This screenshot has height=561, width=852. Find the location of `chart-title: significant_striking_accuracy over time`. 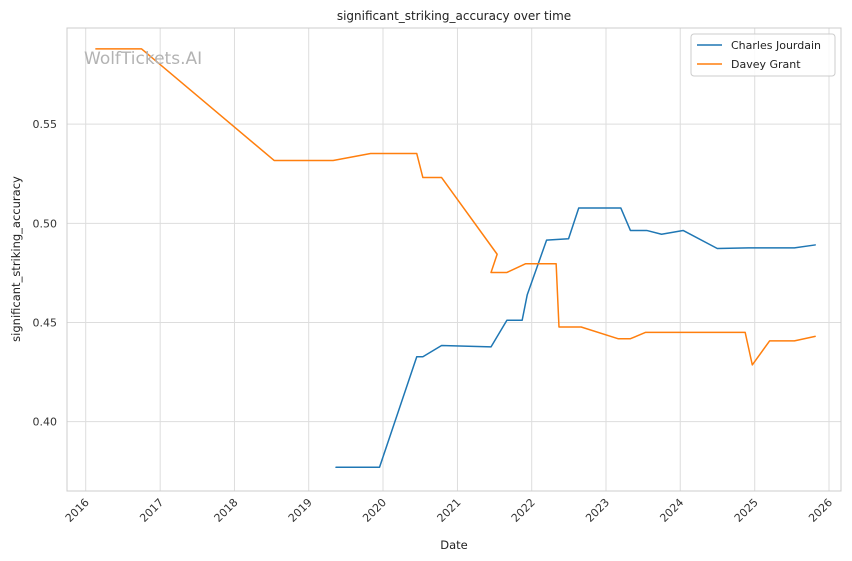

chart-title: significant_striking_accuracy over time is located at coordinates (454, 16).